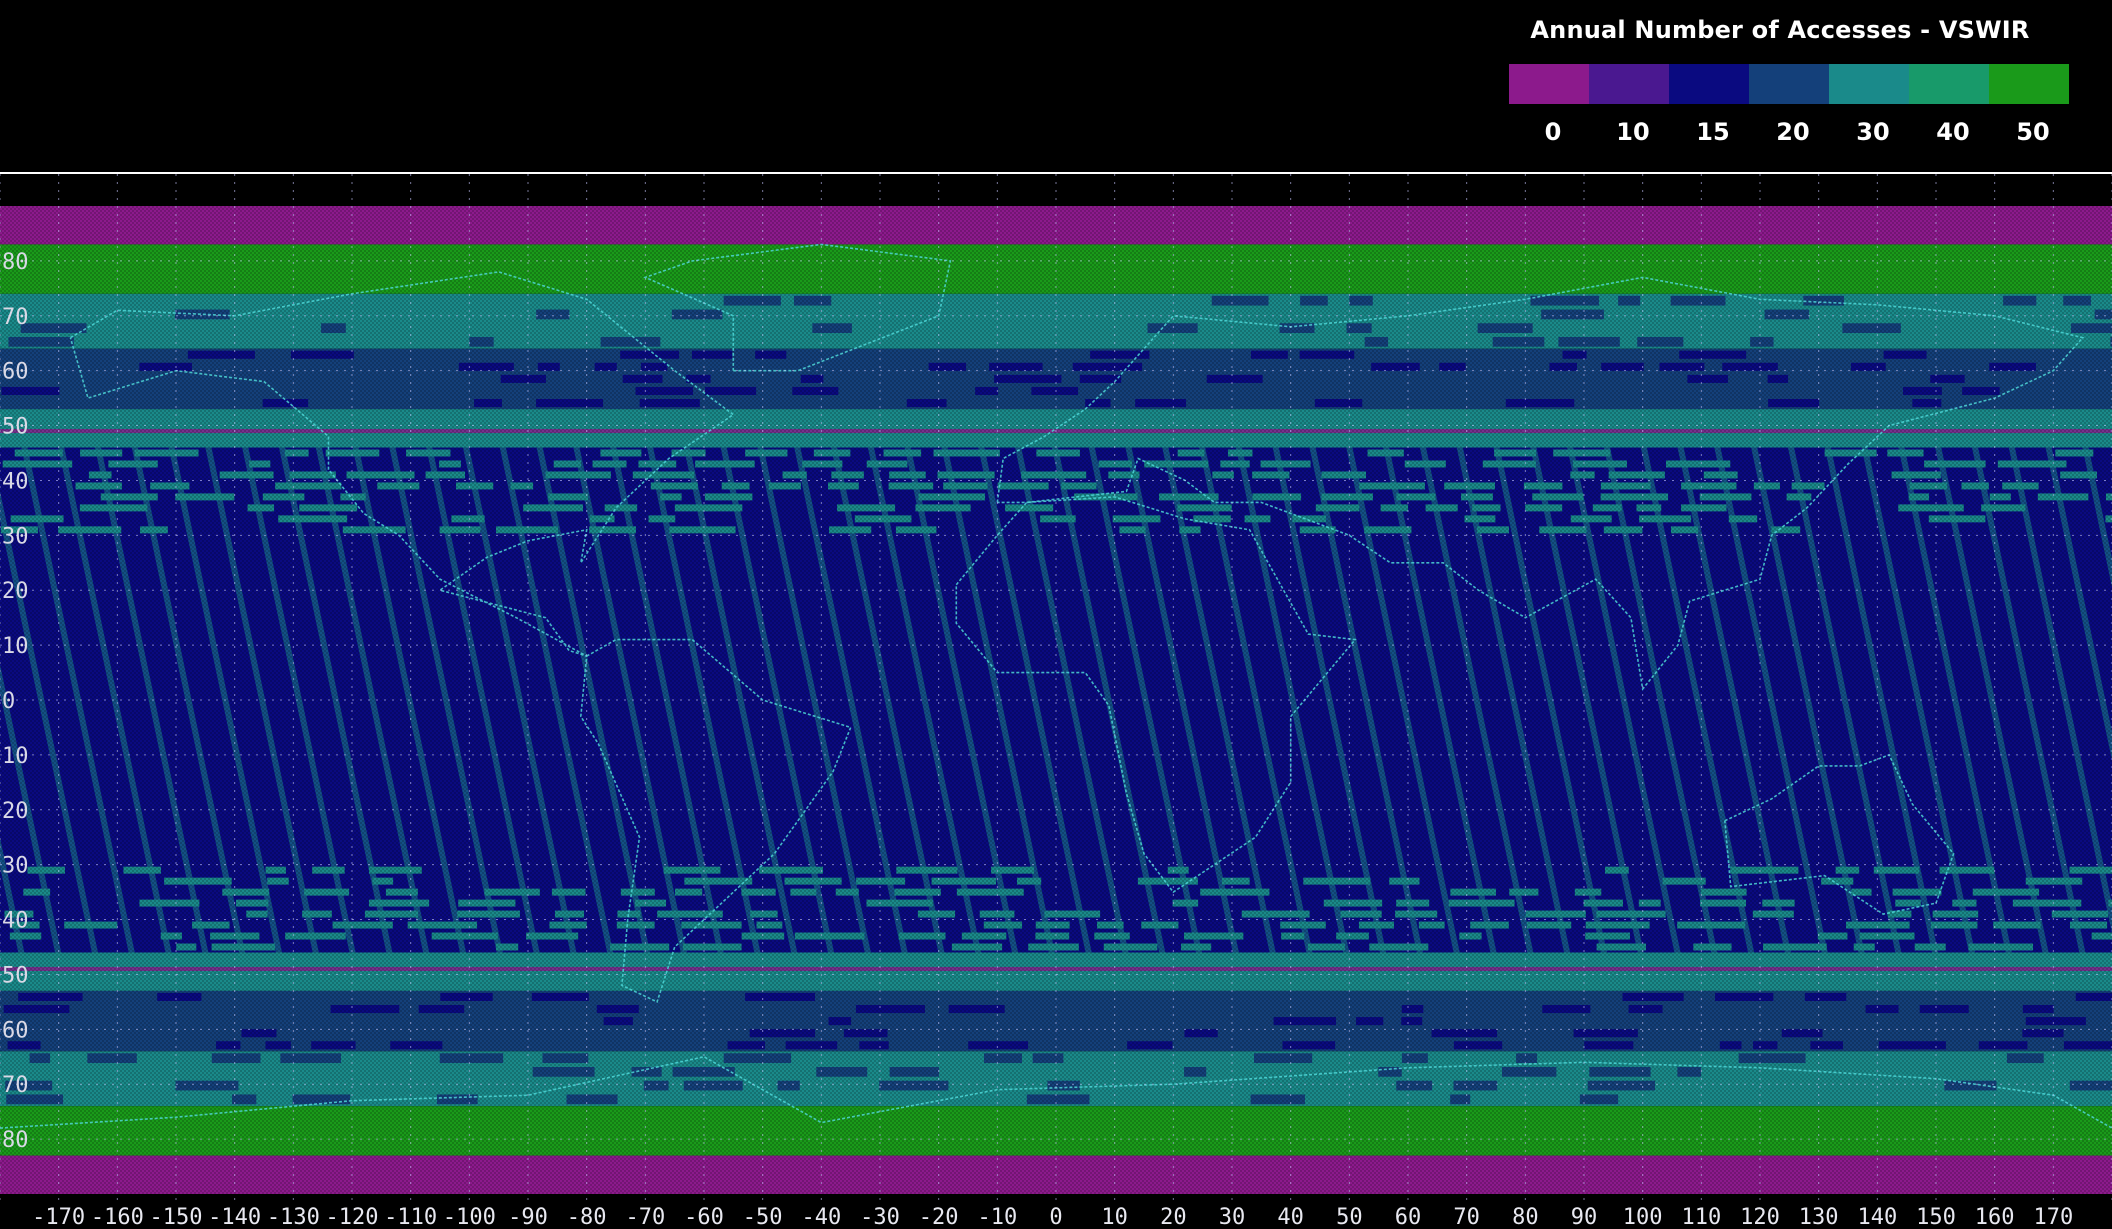  I want to click on longitude-label: 70, so click(1466, 1217).